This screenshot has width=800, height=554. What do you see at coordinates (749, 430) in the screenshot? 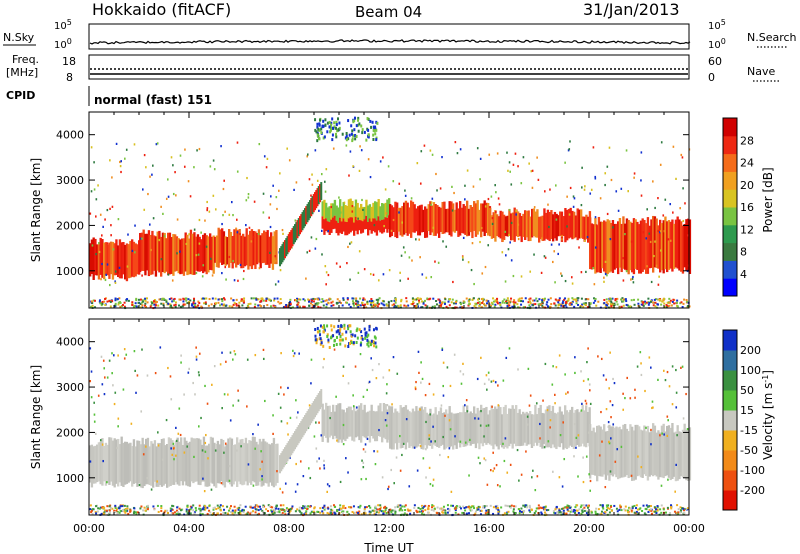
I see `colorbar-tick-label: -15` at bounding box center [749, 430].